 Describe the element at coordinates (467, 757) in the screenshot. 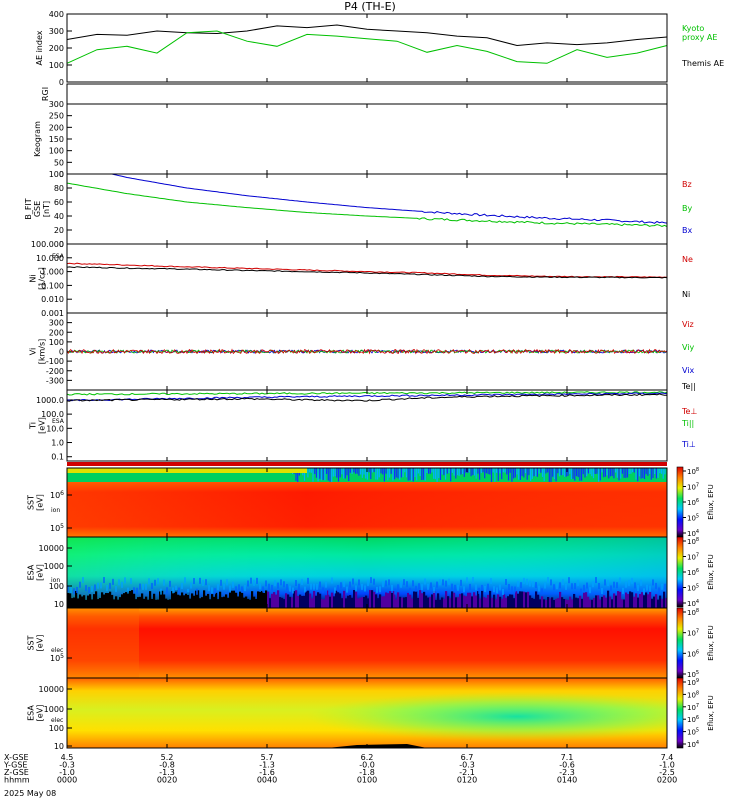

I see `x-col-value: 6.7` at that location.